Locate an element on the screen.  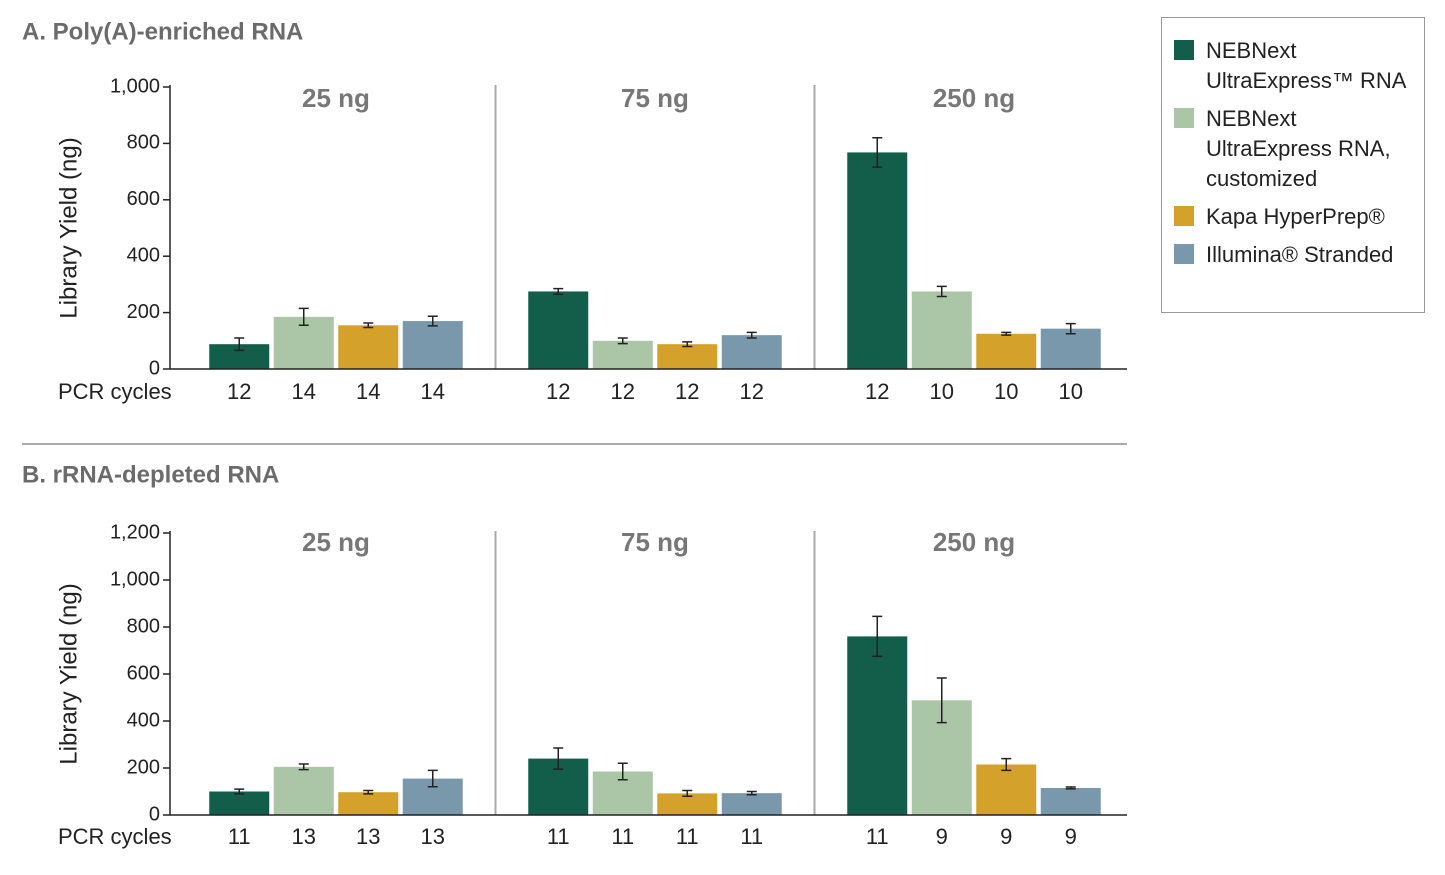
panel-title: A. Poly(A)-enriched RNA is located at coordinates (162, 31).